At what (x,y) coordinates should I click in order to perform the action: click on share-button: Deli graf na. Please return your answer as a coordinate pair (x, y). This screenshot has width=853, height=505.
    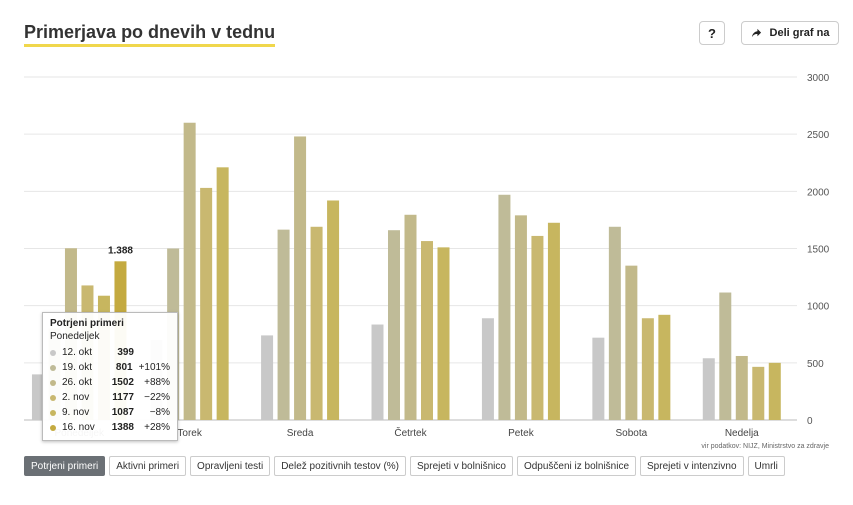
    Looking at the image, I should click on (790, 33).